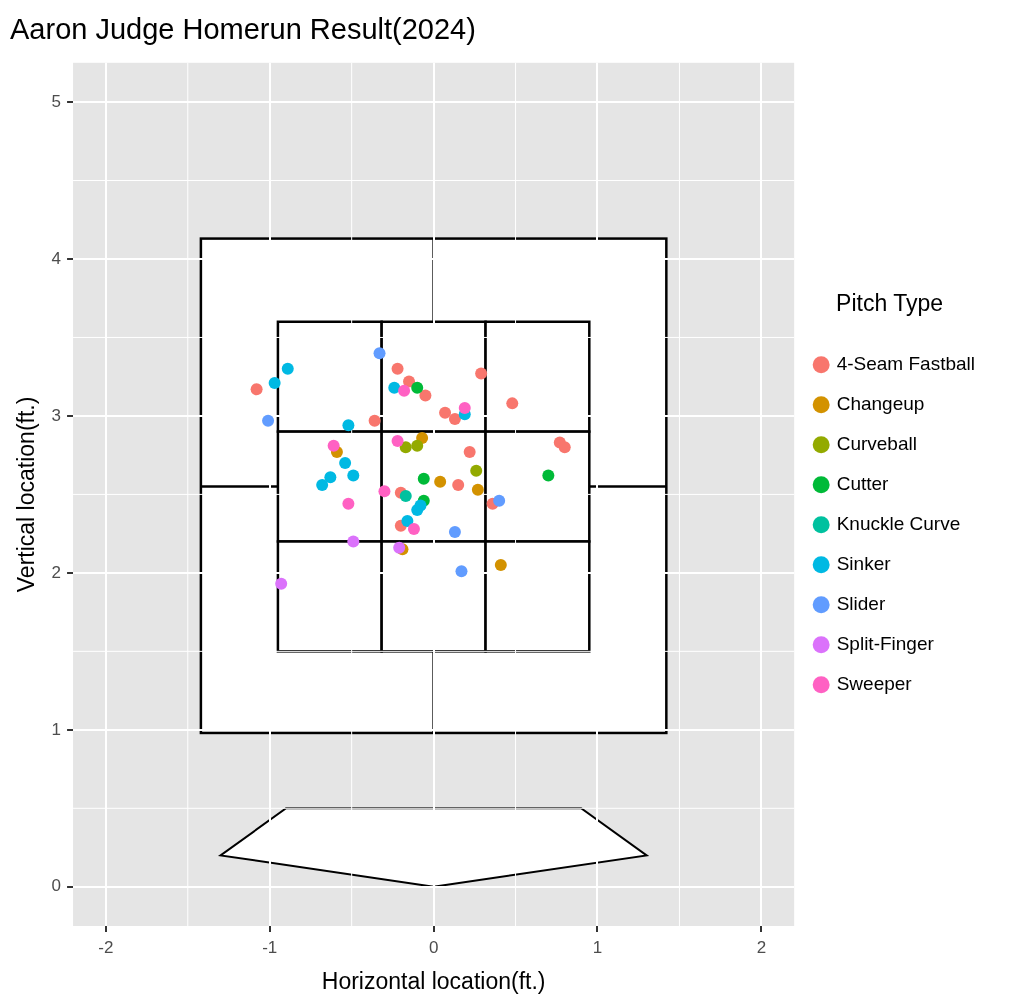 This screenshot has height=1008, width=1010. Describe the element at coordinates (26, 494) in the screenshot. I see `y-axis-title: Vertical location(ft.)` at that location.